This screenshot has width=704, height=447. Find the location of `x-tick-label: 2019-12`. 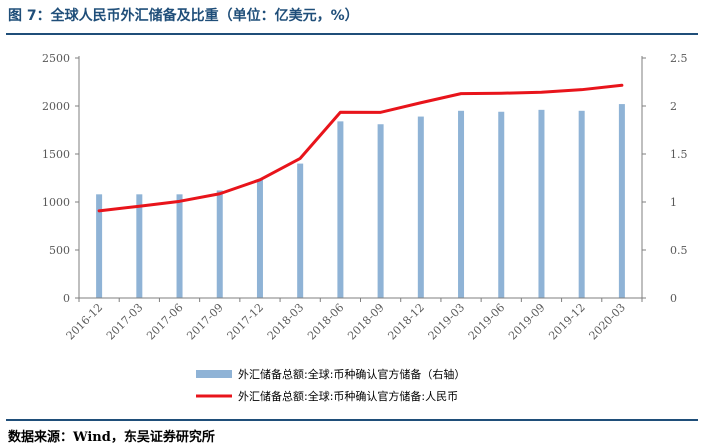

x-tick-label: 2019-12 is located at coordinates (567, 322).